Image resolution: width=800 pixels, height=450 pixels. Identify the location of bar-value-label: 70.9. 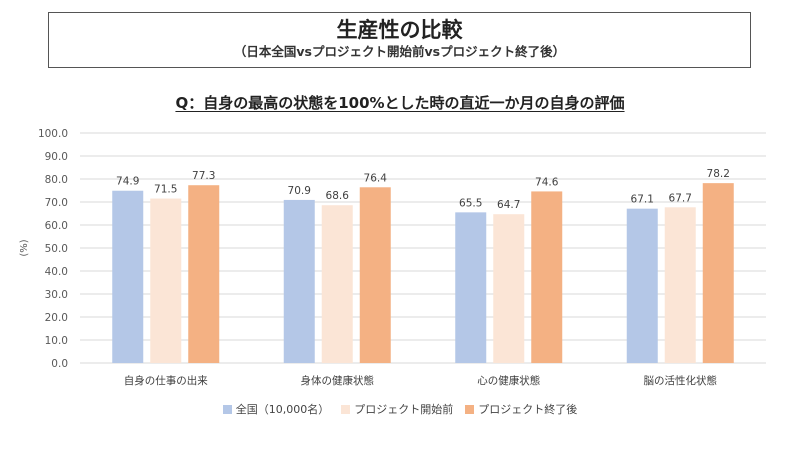
(299, 191).